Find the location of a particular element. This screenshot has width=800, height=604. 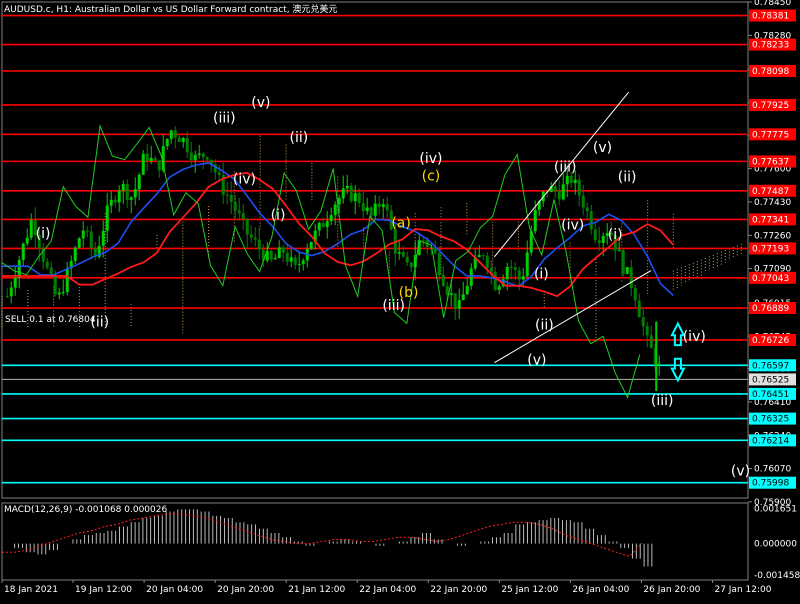

price-axis-label: 0.78450 is located at coordinates (772, 4).